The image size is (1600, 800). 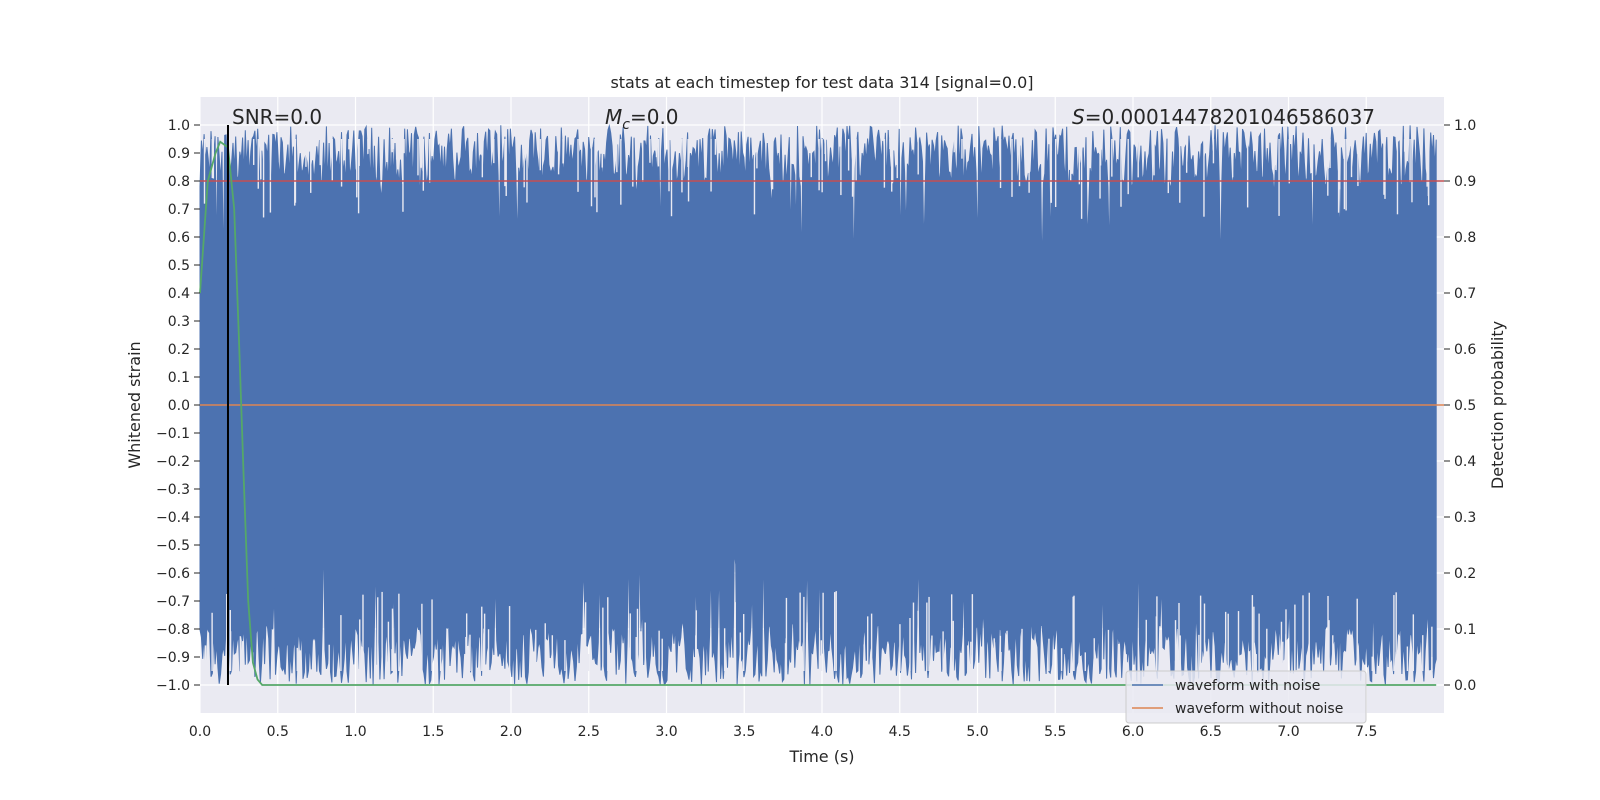 What do you see at coordinates (173, 574) in the screenshot?
I see `y-tick-label: −0.6` at bounding box center [173, 574].